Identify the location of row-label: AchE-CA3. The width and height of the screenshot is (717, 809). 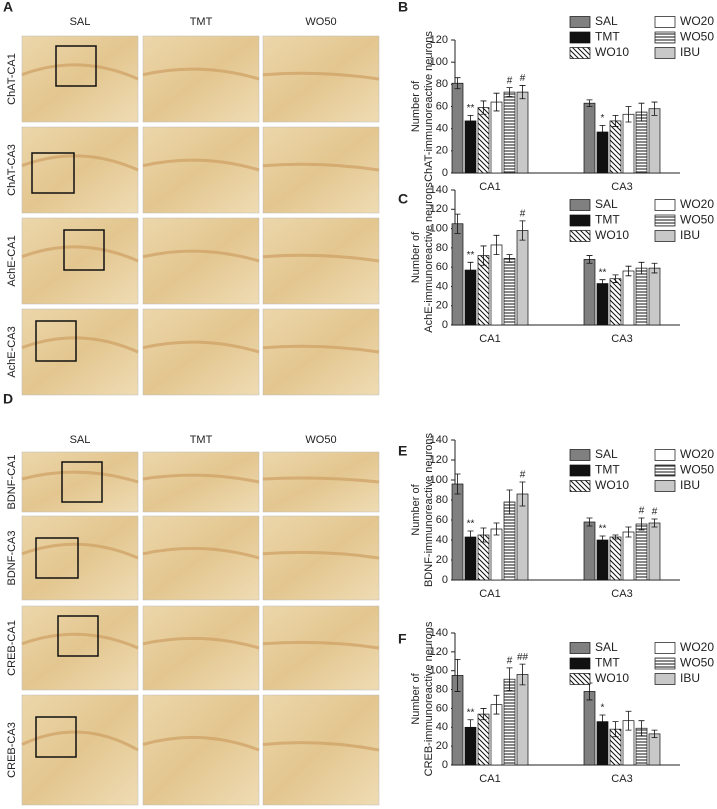
(12, 351).